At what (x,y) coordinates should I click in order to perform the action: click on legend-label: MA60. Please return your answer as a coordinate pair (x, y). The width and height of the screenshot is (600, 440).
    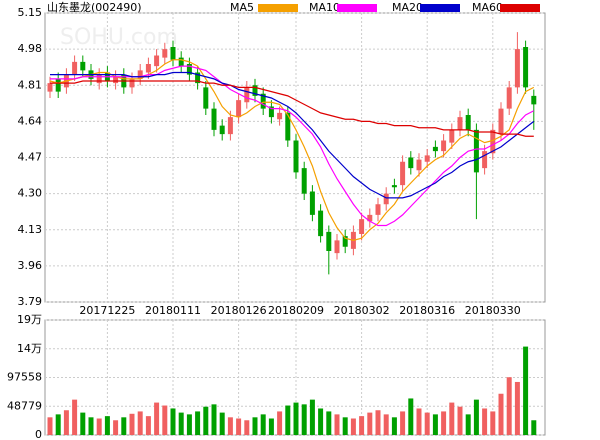
    Looking at the image, I should click on (487, 7).